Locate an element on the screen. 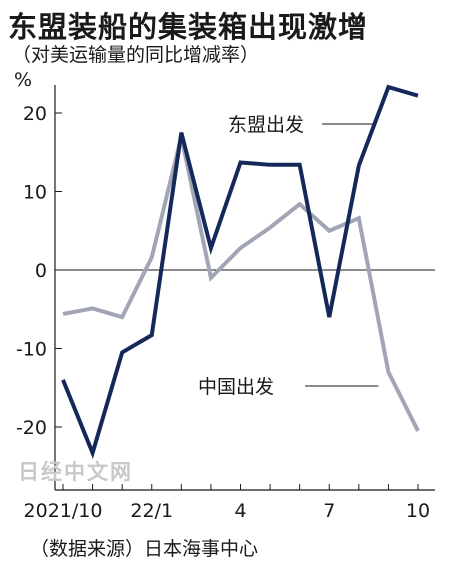 Image resolution: width=450 pixels, height=570 pixels. x-tick-label: 2021/10 is located at coordinates (63, 511).